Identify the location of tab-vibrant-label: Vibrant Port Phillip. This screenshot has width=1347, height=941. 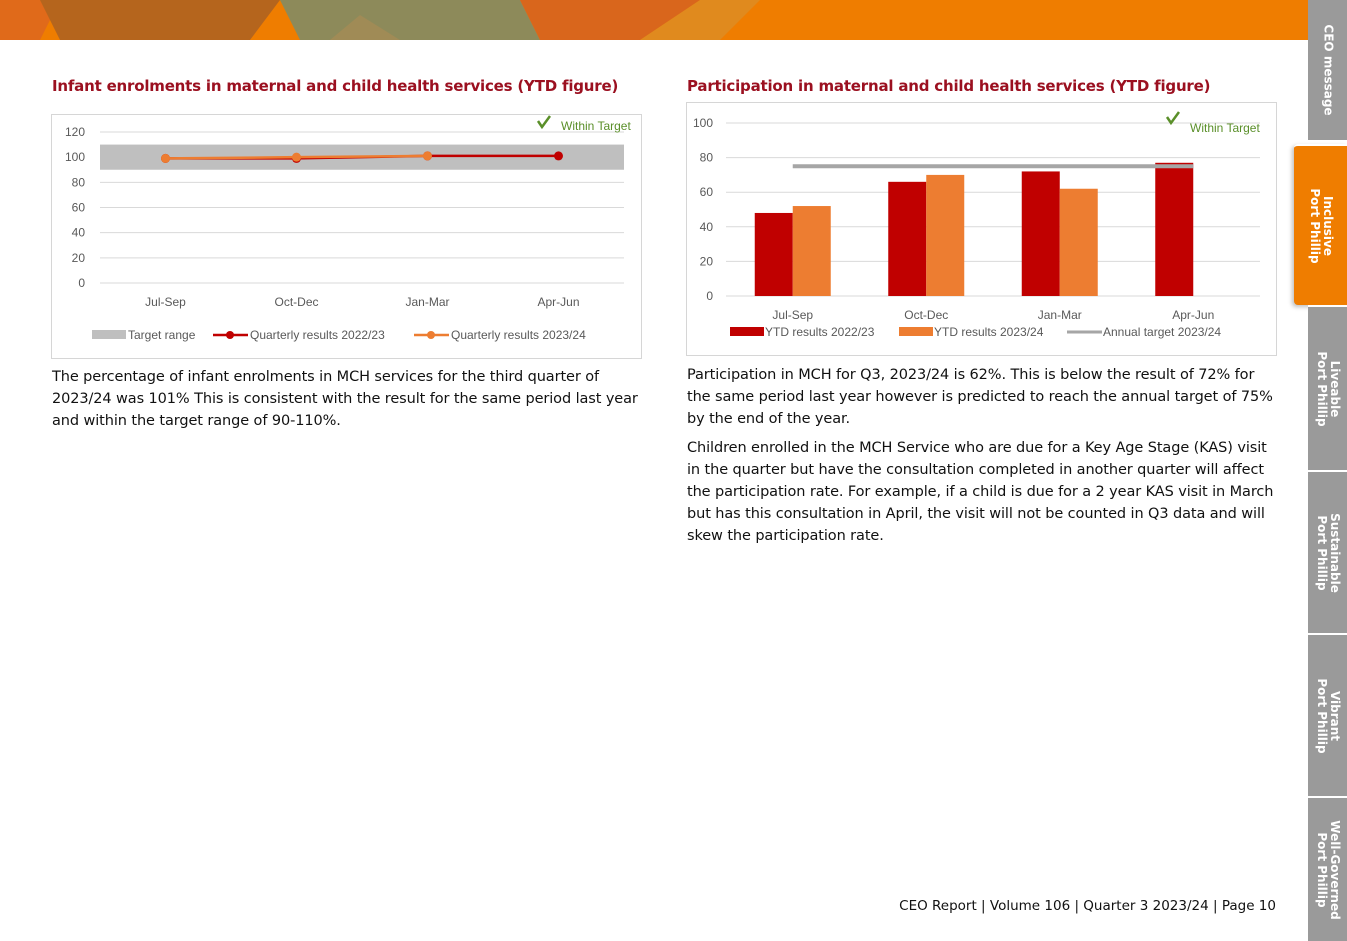
(1328, 715).